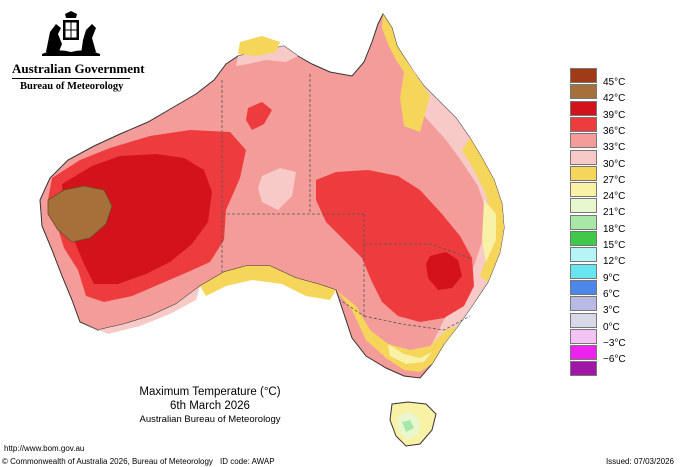  What do you see at coordinates (614, 197) in the screenshot?
I see `legend-label: 24°C` at bounding box center [614, 197].